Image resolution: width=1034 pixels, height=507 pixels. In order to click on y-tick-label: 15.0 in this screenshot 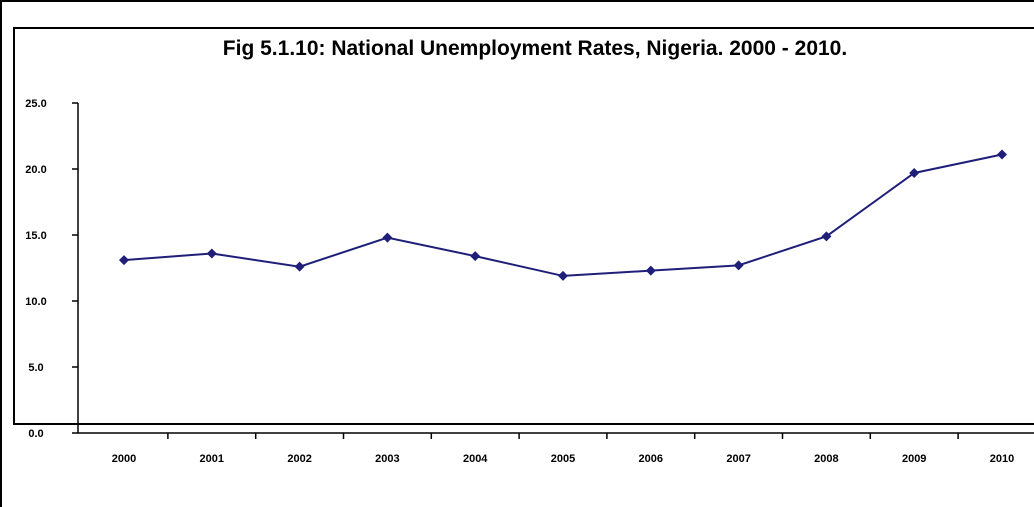, I will do `click(35, 236)`.